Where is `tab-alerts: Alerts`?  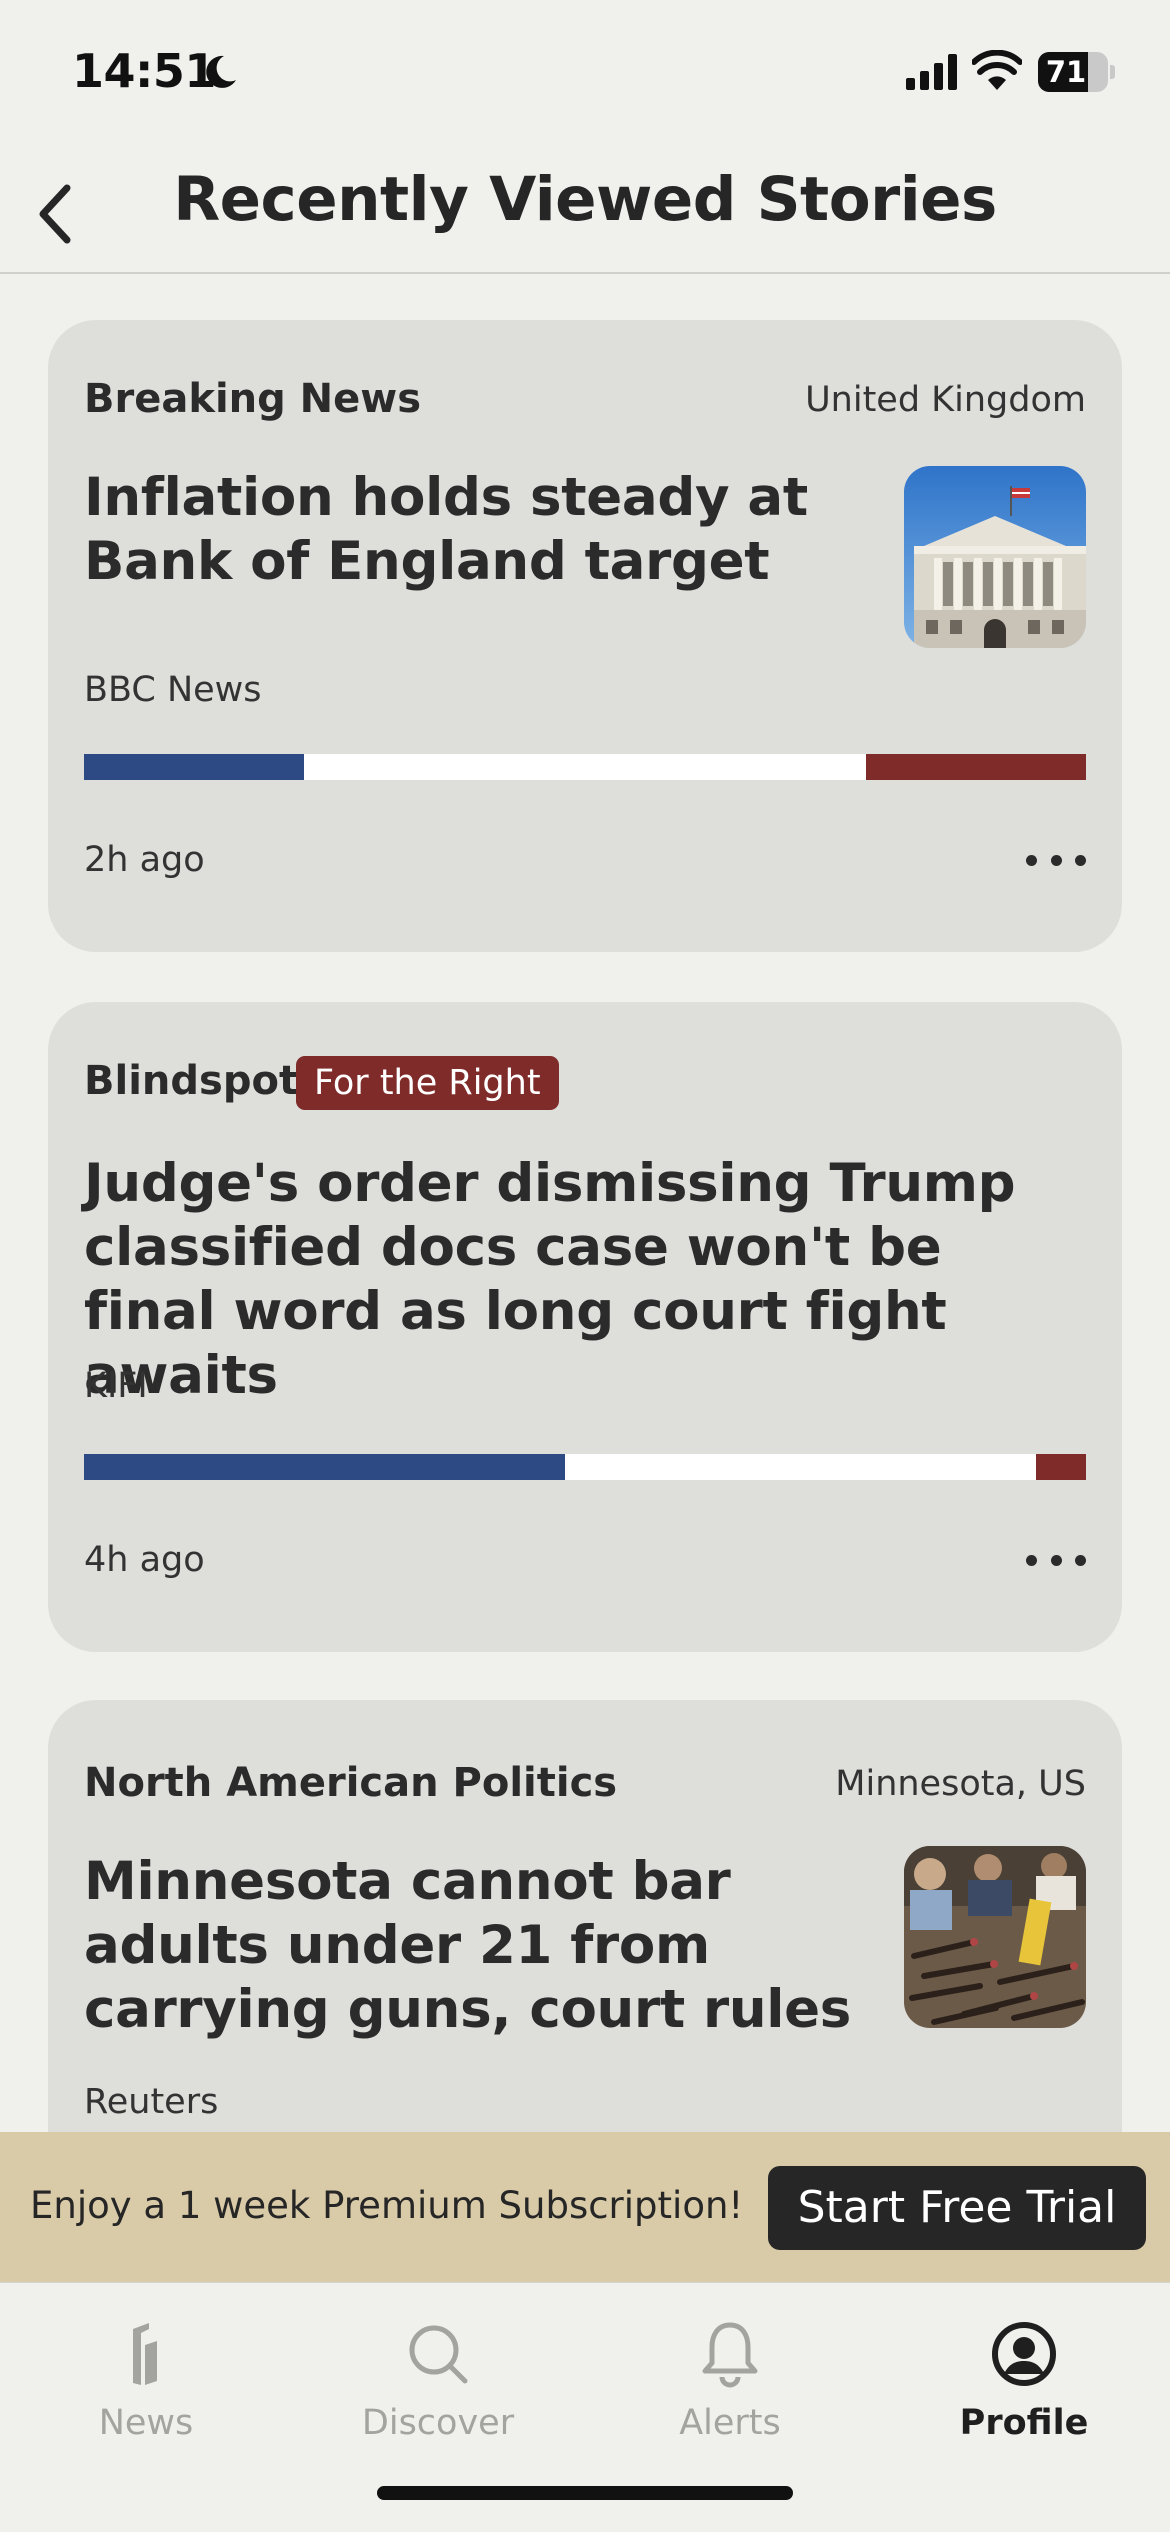 tab-alerts: Alerts is located at coordinates (730, 2378).